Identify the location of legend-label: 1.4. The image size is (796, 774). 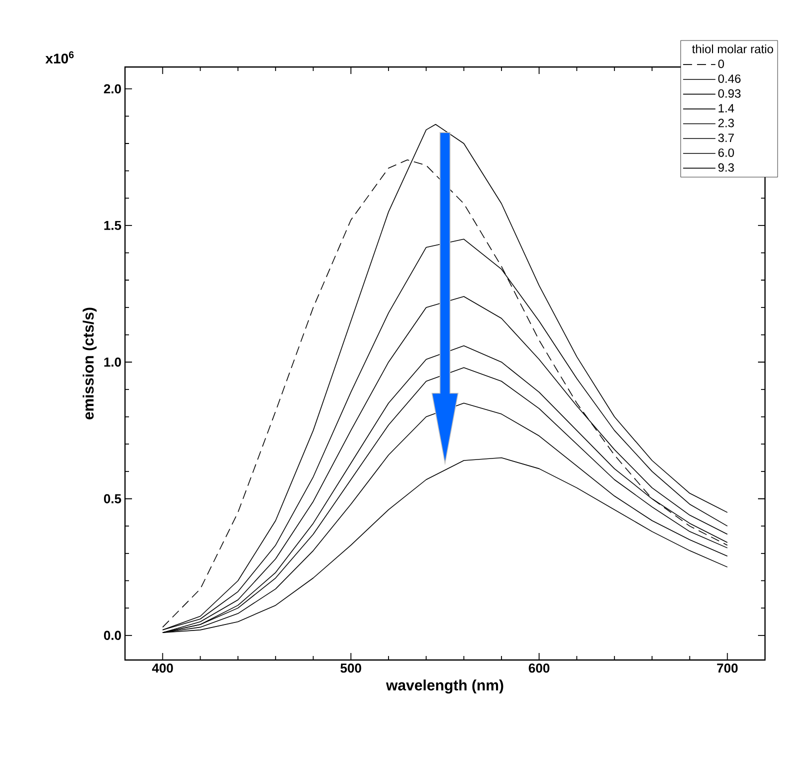
(726, 108).